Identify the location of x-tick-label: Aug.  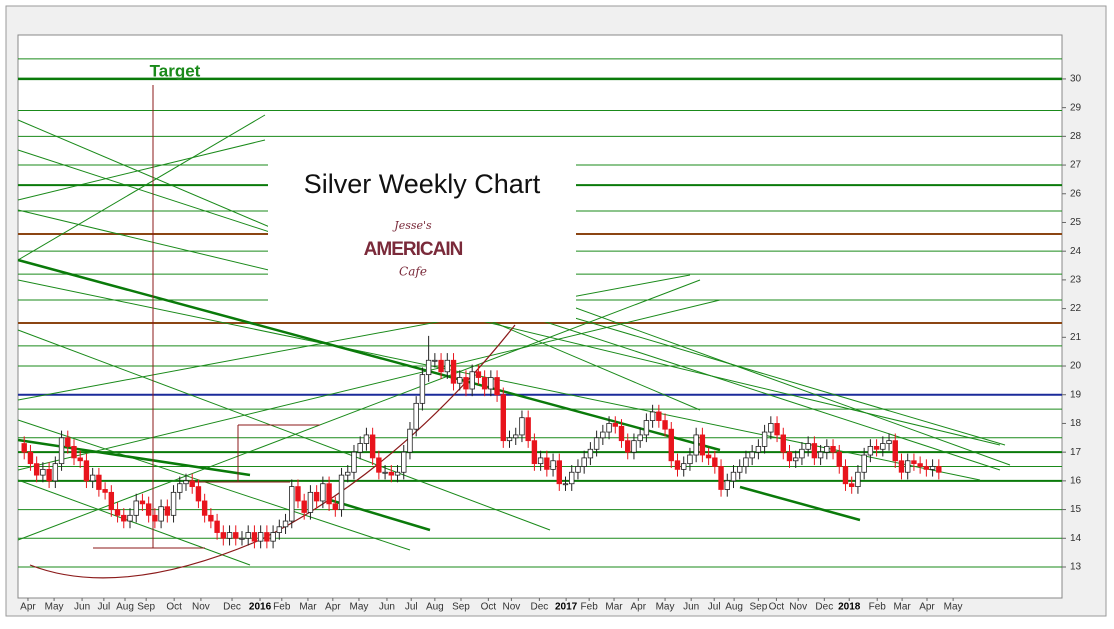
(125, 607).